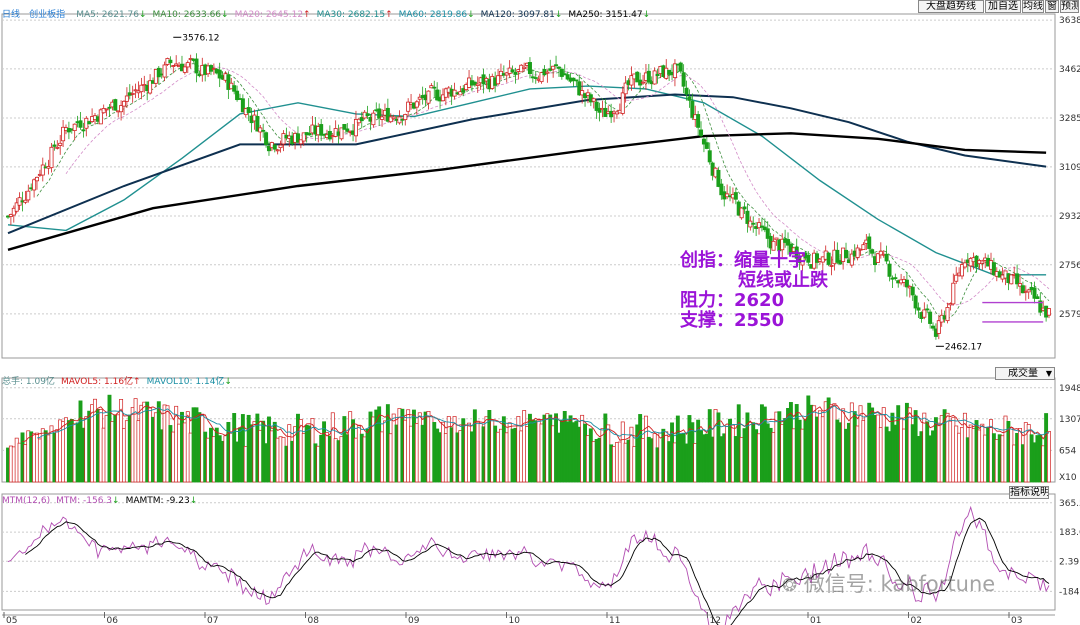  What do you see at coordinates (142, 15) in the screenshot?
I see `arrow-down-icon: ↓` at bounding box center [142, 15].